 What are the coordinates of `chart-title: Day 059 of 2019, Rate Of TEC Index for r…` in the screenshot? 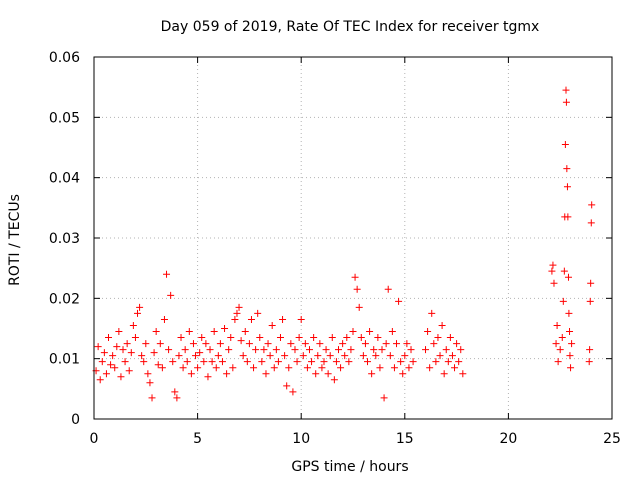 It's located at (350, 27).